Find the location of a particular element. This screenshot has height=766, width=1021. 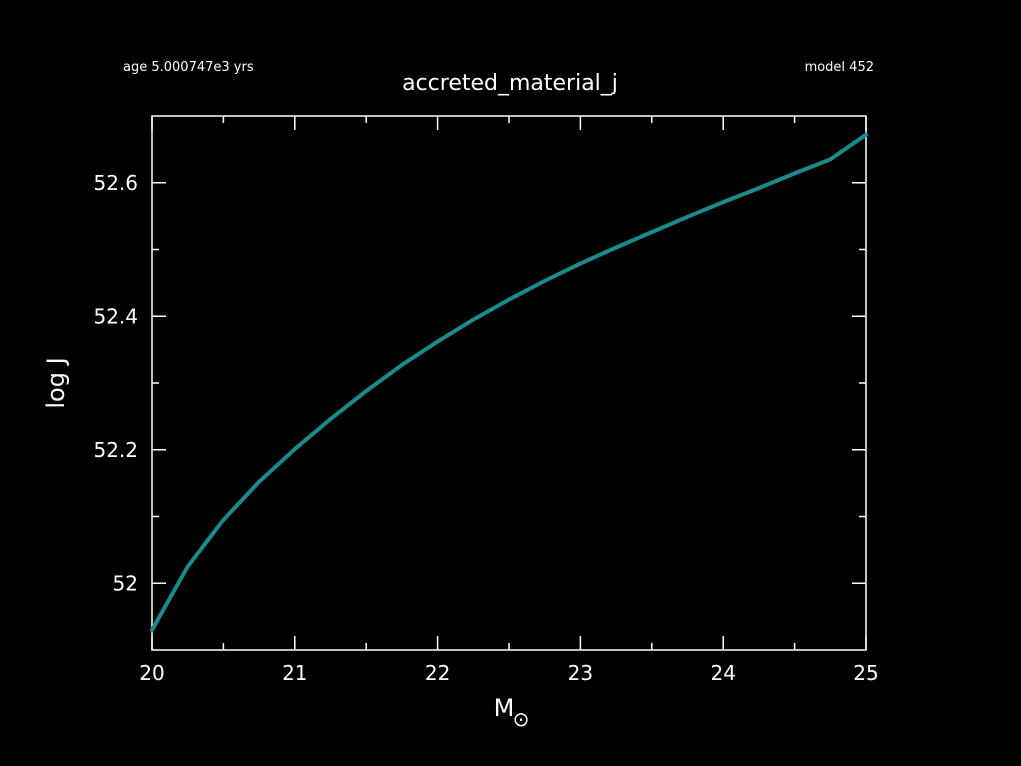

x-tick-label: 23 is located at coordinates (580, 673).